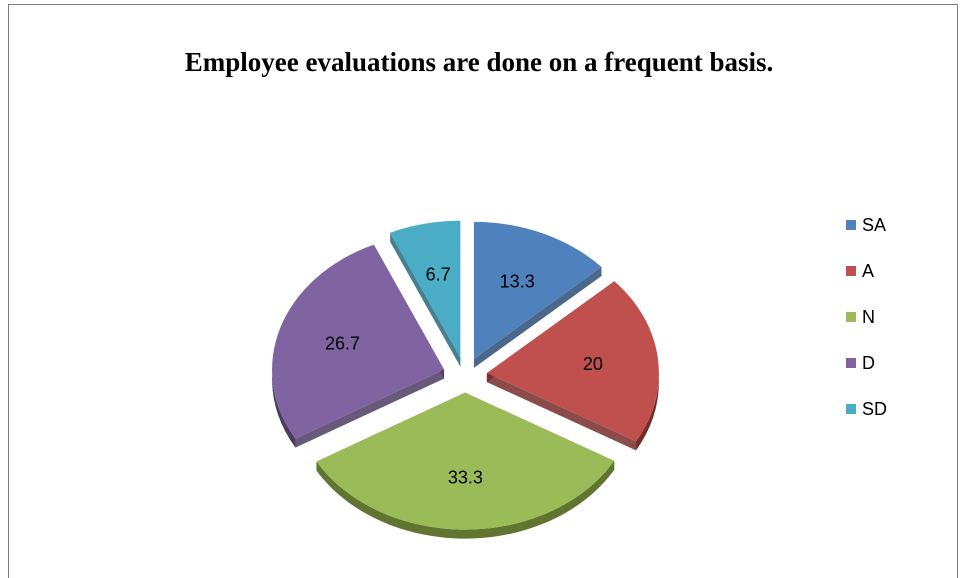 This screenshot has height=578, width=963. What do you see at coordinates (593, 364) in the screenshot?
I see `pie-label-a: 20` at bounding box center [593, 364].